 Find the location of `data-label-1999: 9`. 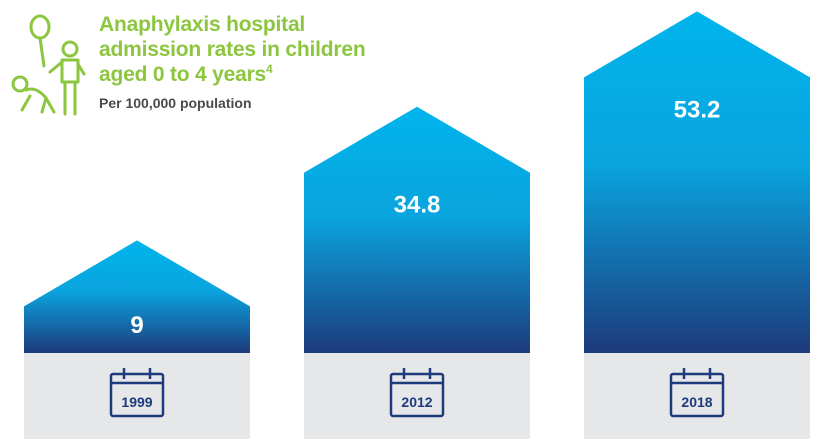

data-label-1999: 9 is located at coordinates (136, 325).